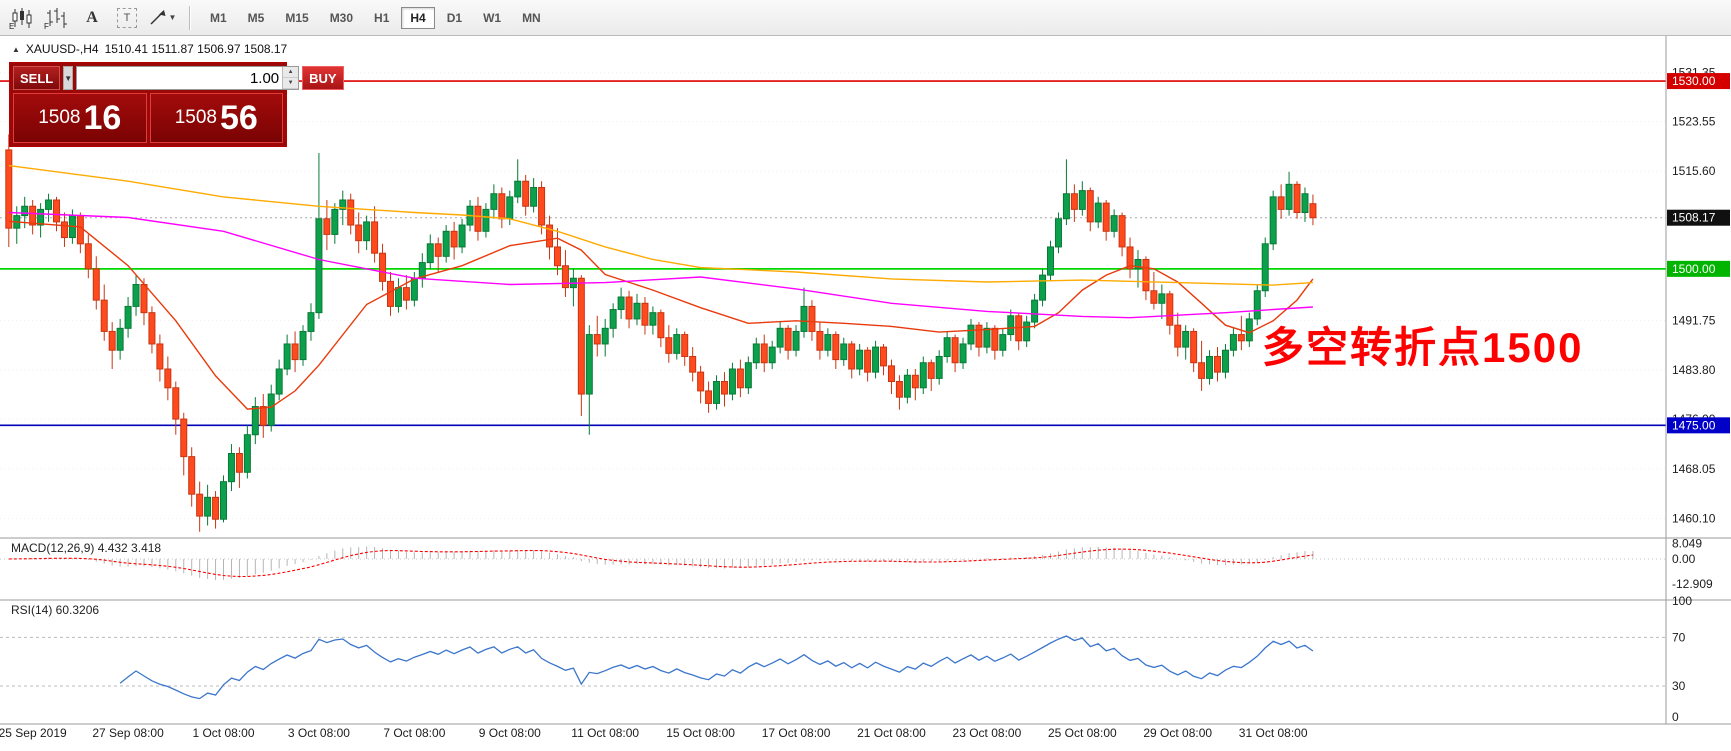  I want to click on svg-text: 0, so click(1675, 717).